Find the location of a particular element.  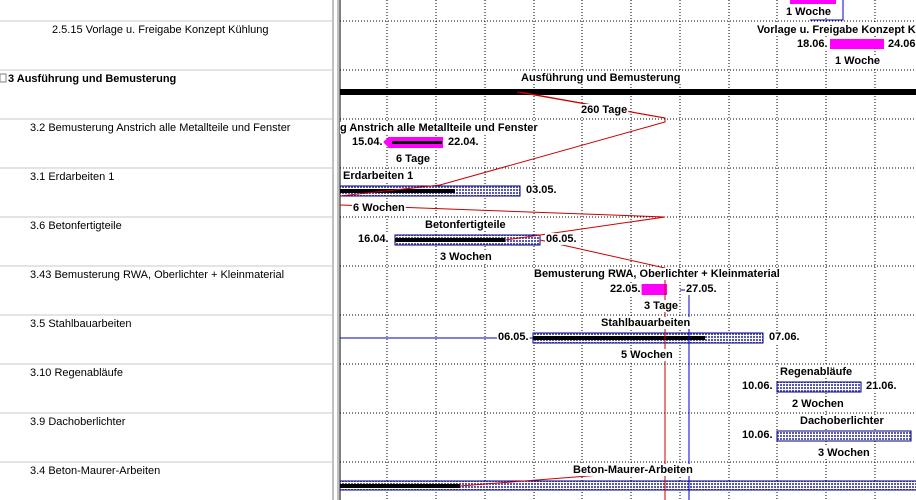

task-name: 3.6 Betonfertigteile is located at coordinates (76, 226).